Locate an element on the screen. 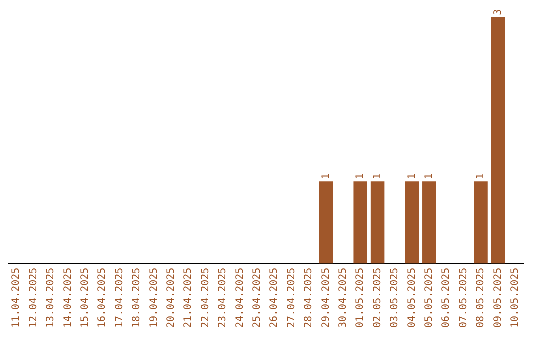  x-tick-label: 30.04.2025 is located at coordinates (343, 298).